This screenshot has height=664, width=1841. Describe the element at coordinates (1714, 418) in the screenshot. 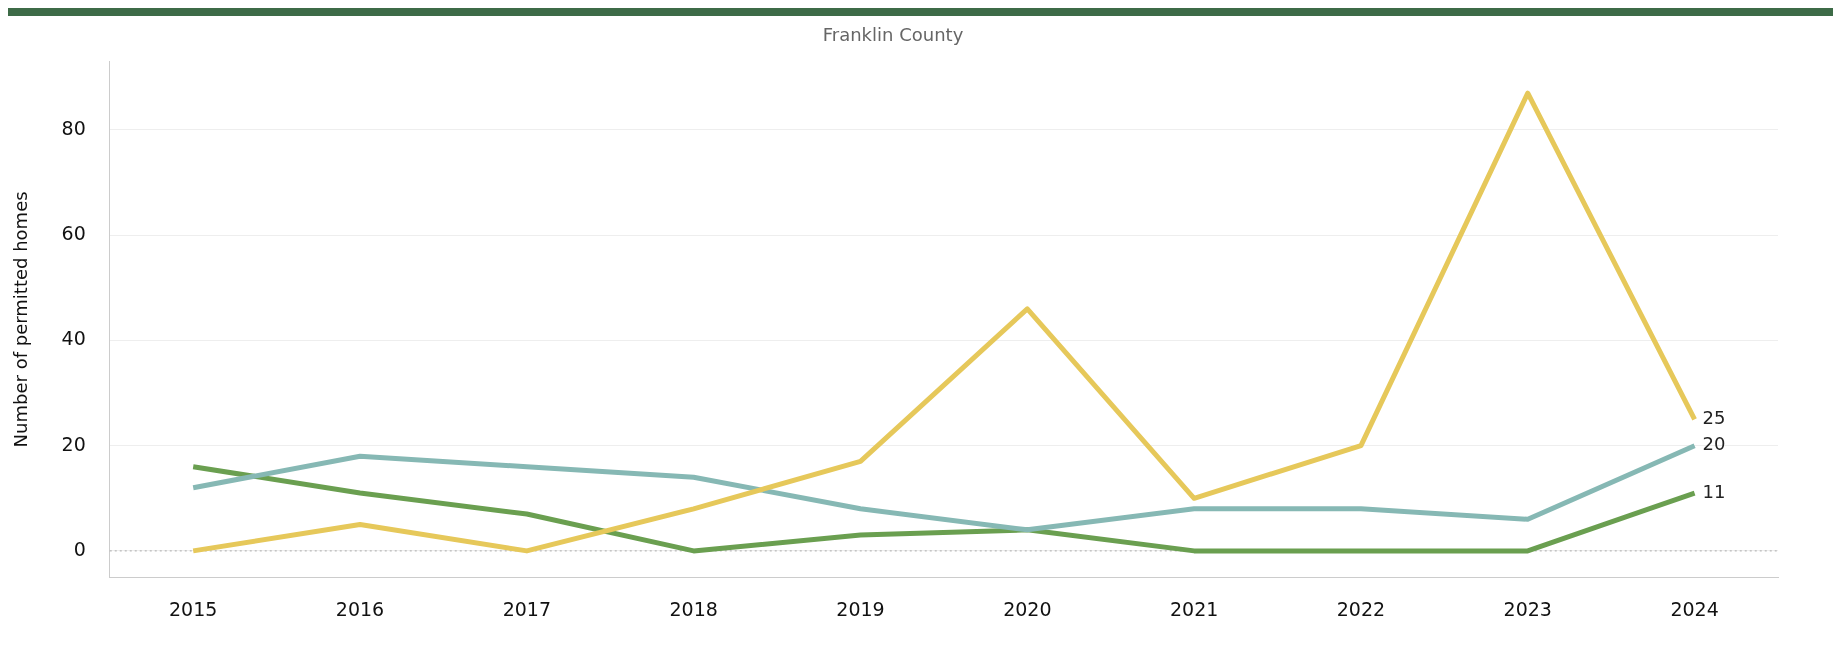

I see `data-label: 25` at that location.